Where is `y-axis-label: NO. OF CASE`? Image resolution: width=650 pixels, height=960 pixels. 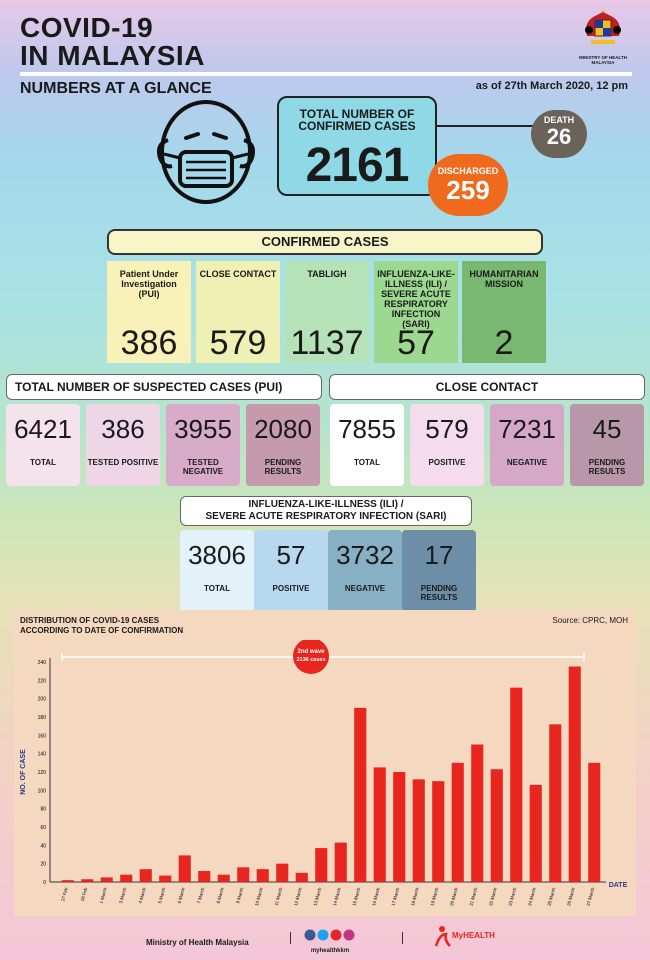 y-axis-label: NO. OF CASE is located at coordinates (23, 772).